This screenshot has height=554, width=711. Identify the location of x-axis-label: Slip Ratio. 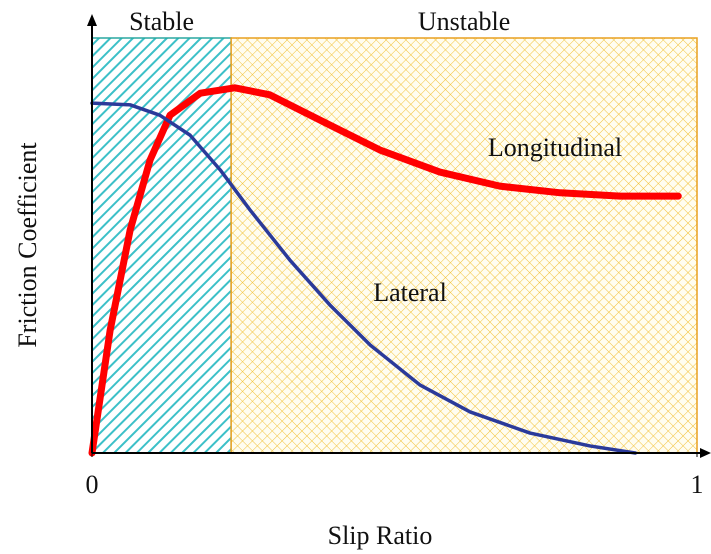
(380, 535).